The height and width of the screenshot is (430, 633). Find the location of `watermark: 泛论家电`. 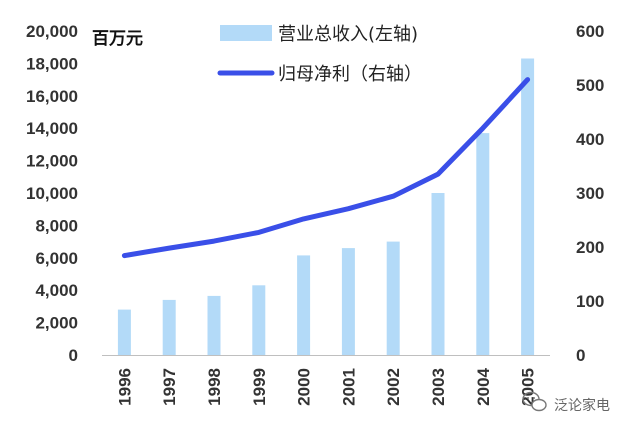

watermark: 泛论家电 is located at coordinates (566, 402).